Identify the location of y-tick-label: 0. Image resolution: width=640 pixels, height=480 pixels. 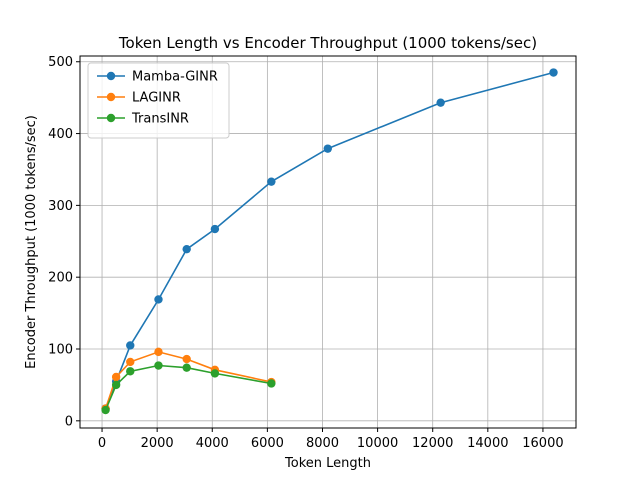
(69, 421).